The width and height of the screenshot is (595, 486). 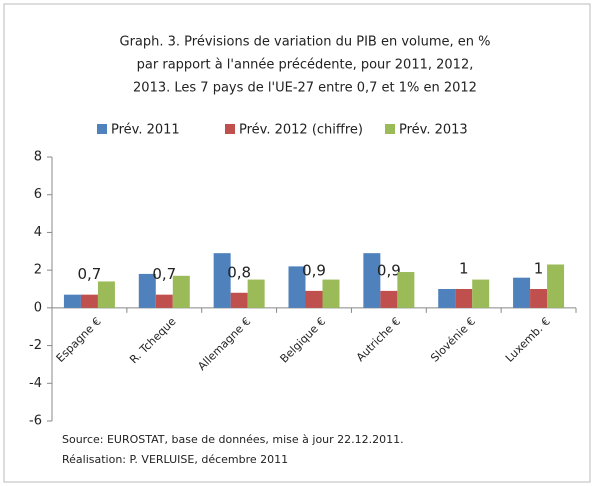 I want to click on legend-label: Prév. 2012 (chiffre), so click(x=301, y=130).